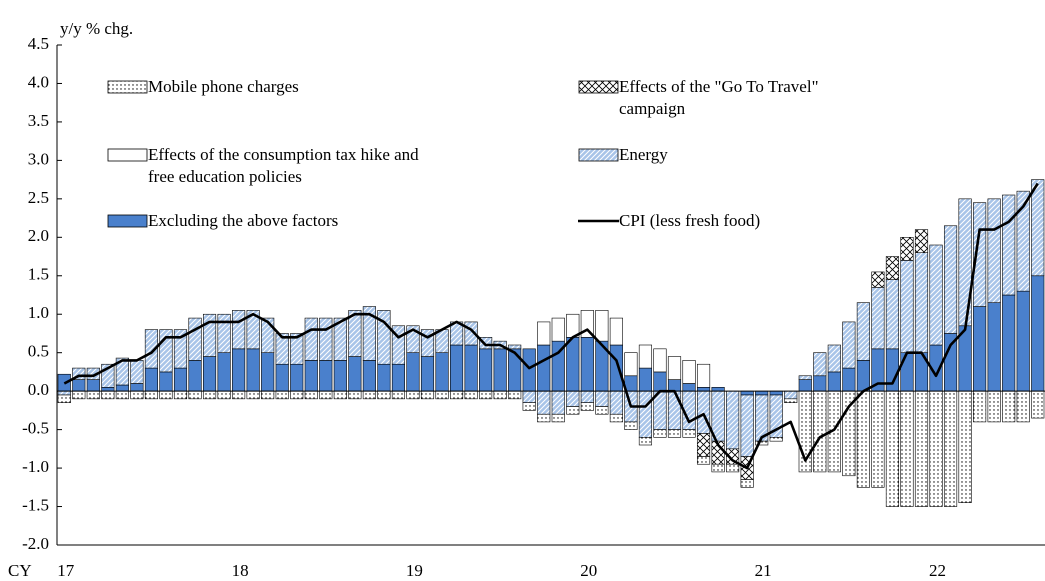 This screenshot has width=1045, height=581. Describe the element at coordinates (96, 28) in the screenshot. I see `unit-label: y/y % chg.` at that location.